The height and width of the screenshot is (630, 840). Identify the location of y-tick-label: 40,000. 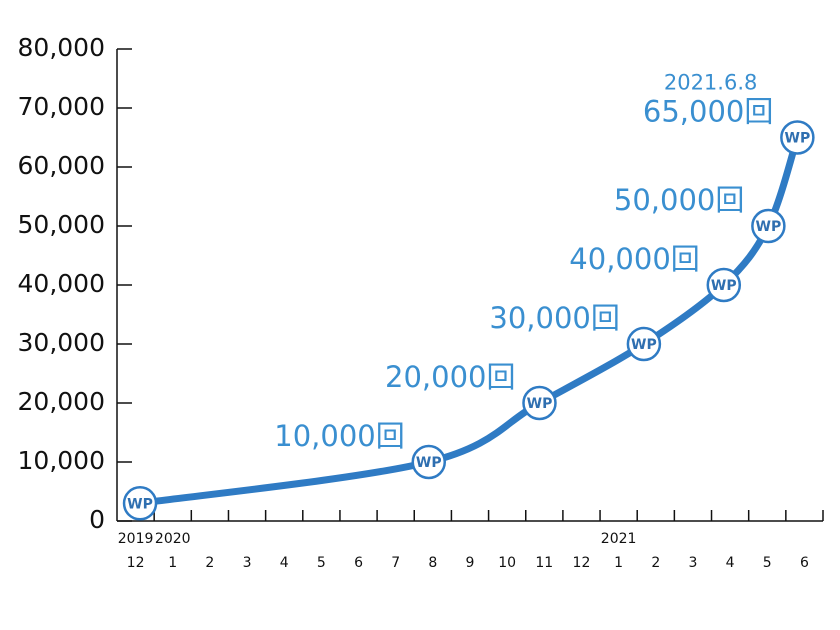
(61, 283).